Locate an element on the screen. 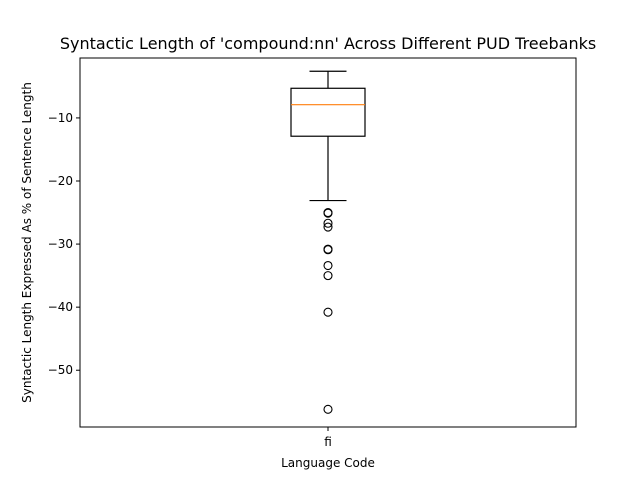  x-axis-label: Language Code is located at coordinates (328, 463).